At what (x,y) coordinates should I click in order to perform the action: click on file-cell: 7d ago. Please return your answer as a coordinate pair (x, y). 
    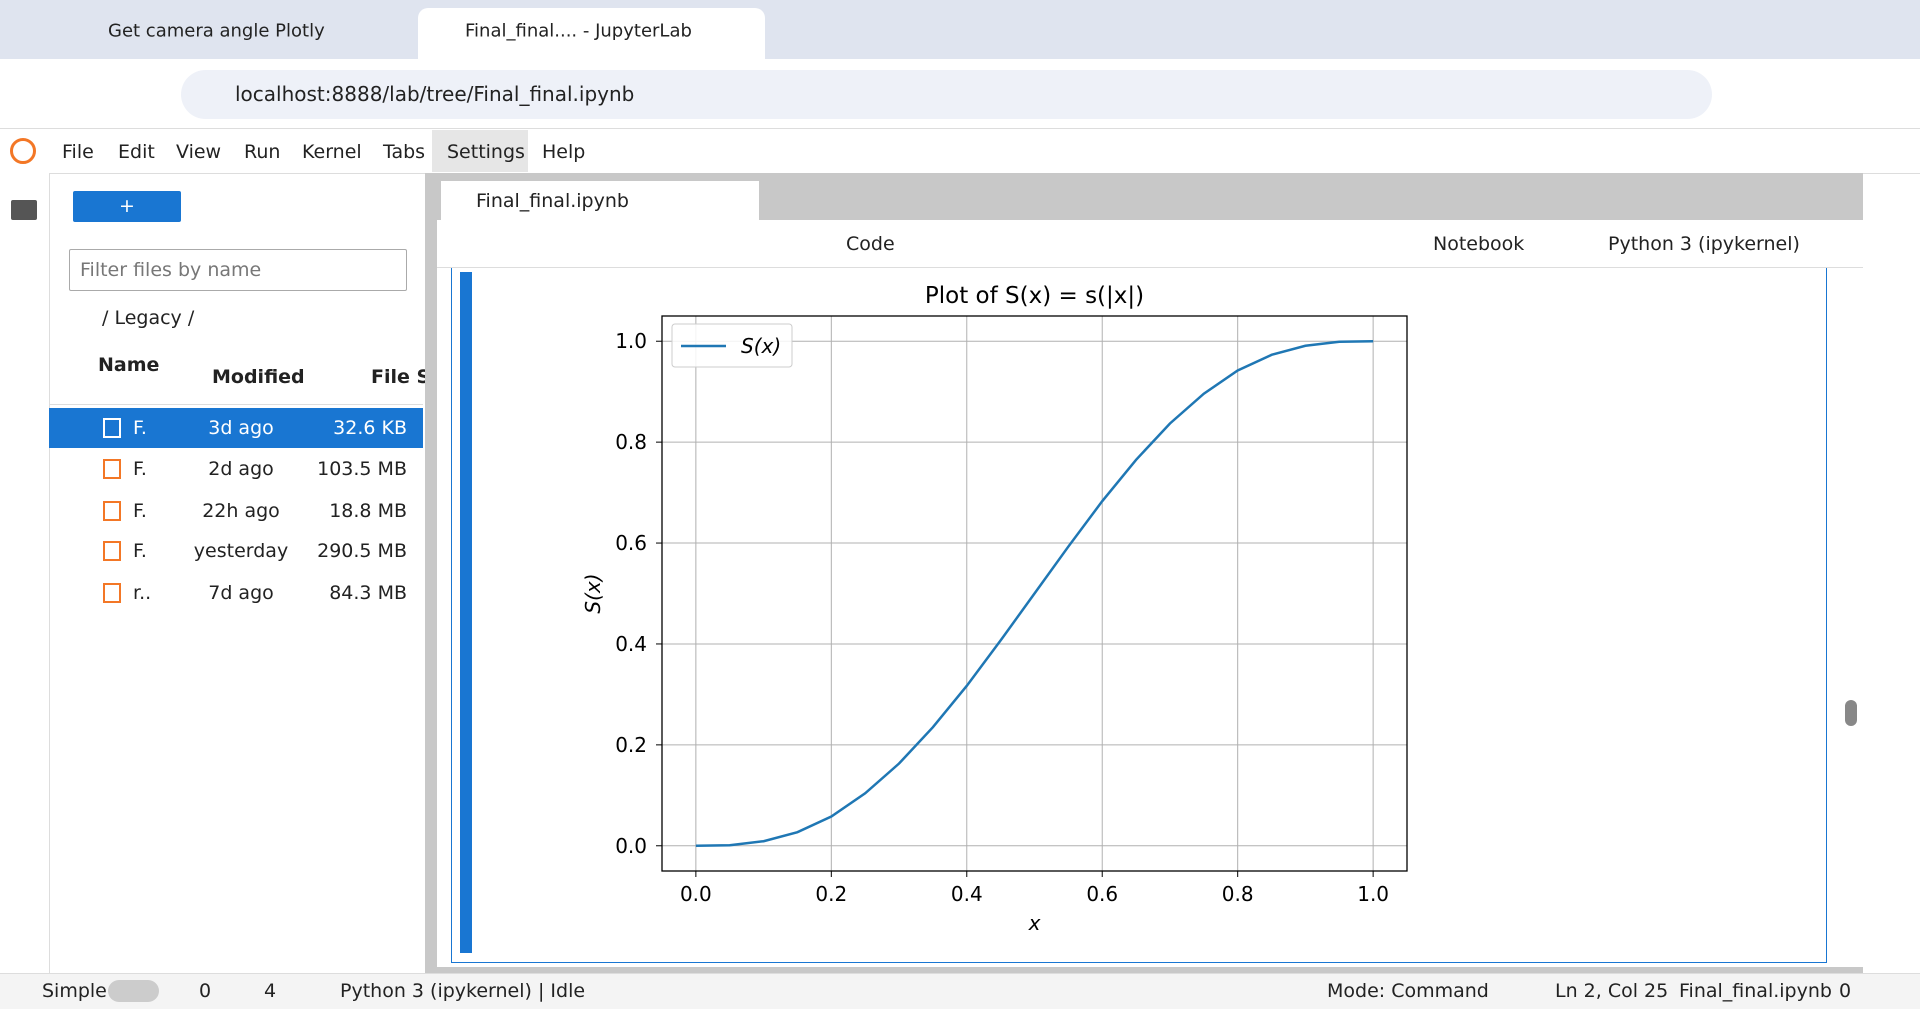
    Looking at the image, I should click on (241, 593).